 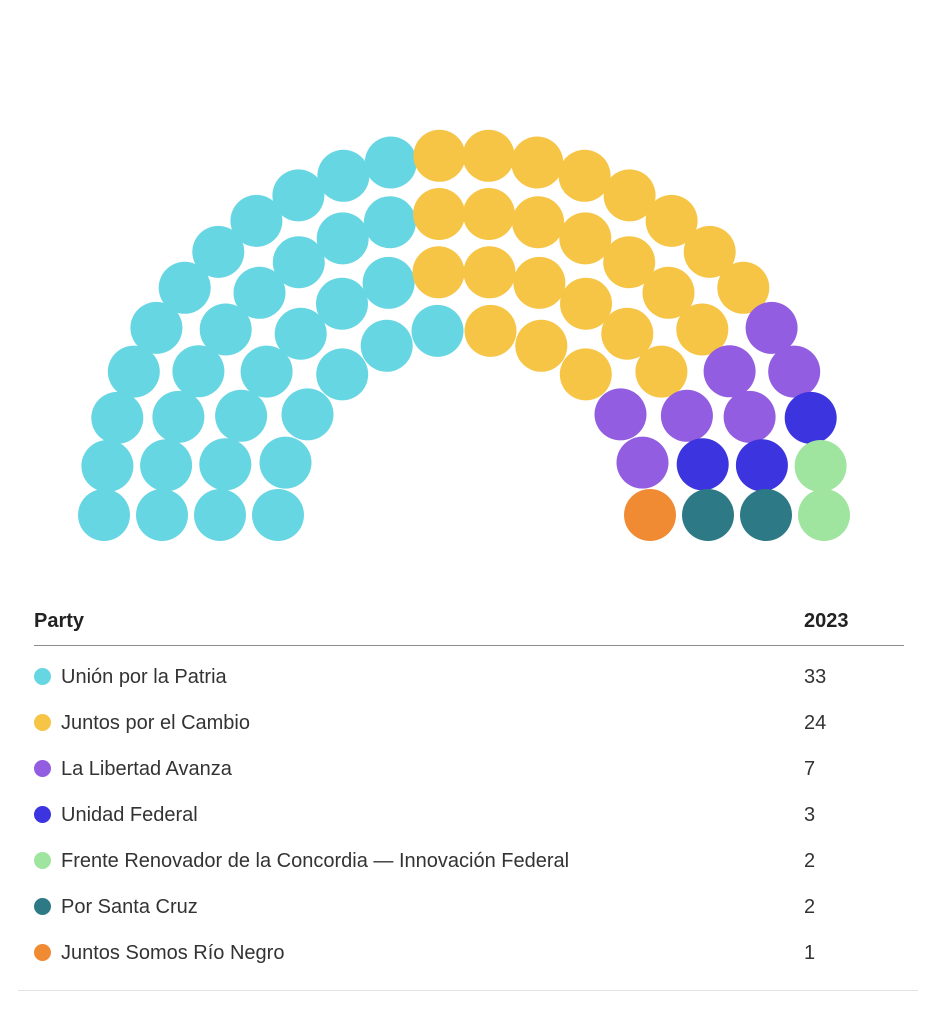 I want to click on legend-seat-count: 2, so click(x=810, y=860).